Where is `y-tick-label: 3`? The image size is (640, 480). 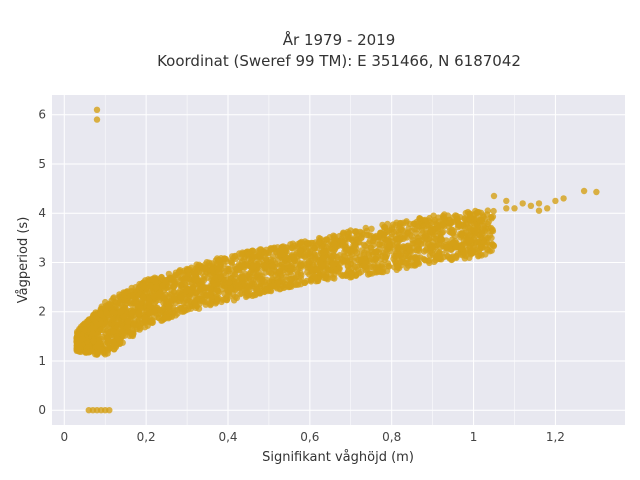 y-tick-label: 3 is located at coordinates (42, 262).